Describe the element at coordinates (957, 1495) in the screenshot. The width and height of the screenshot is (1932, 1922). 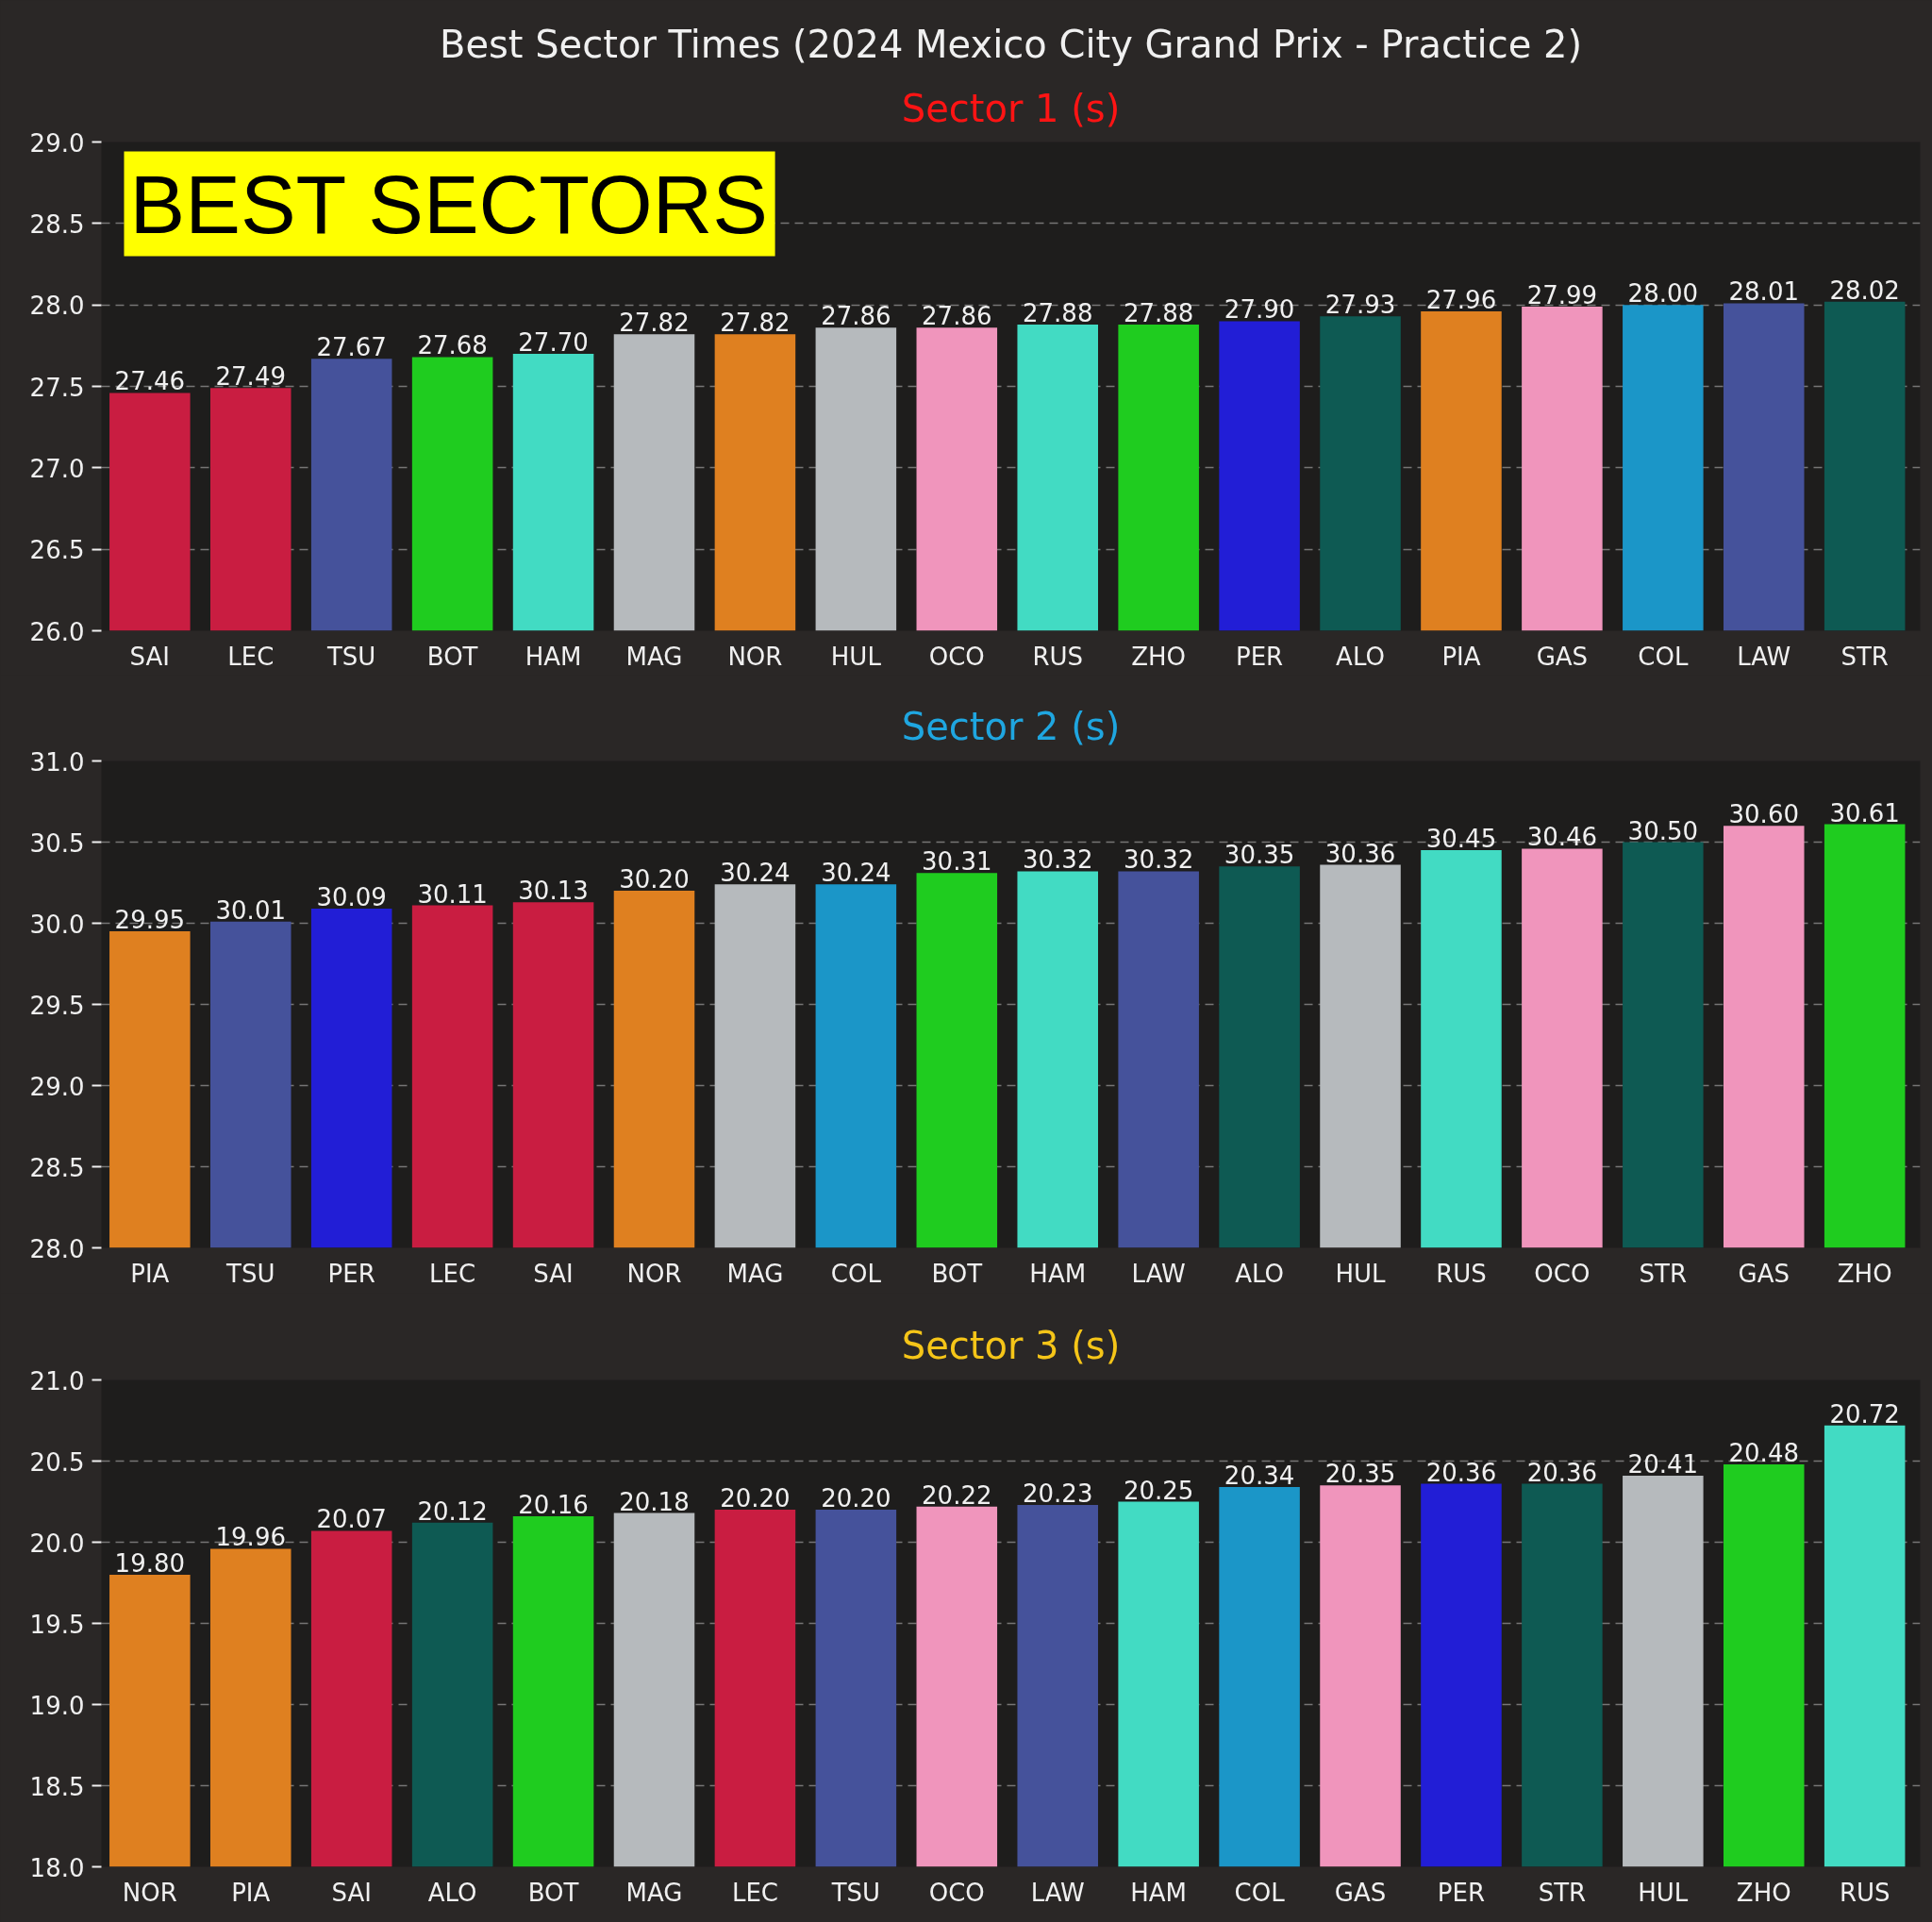
I see `data-label: 20.22` at that location.